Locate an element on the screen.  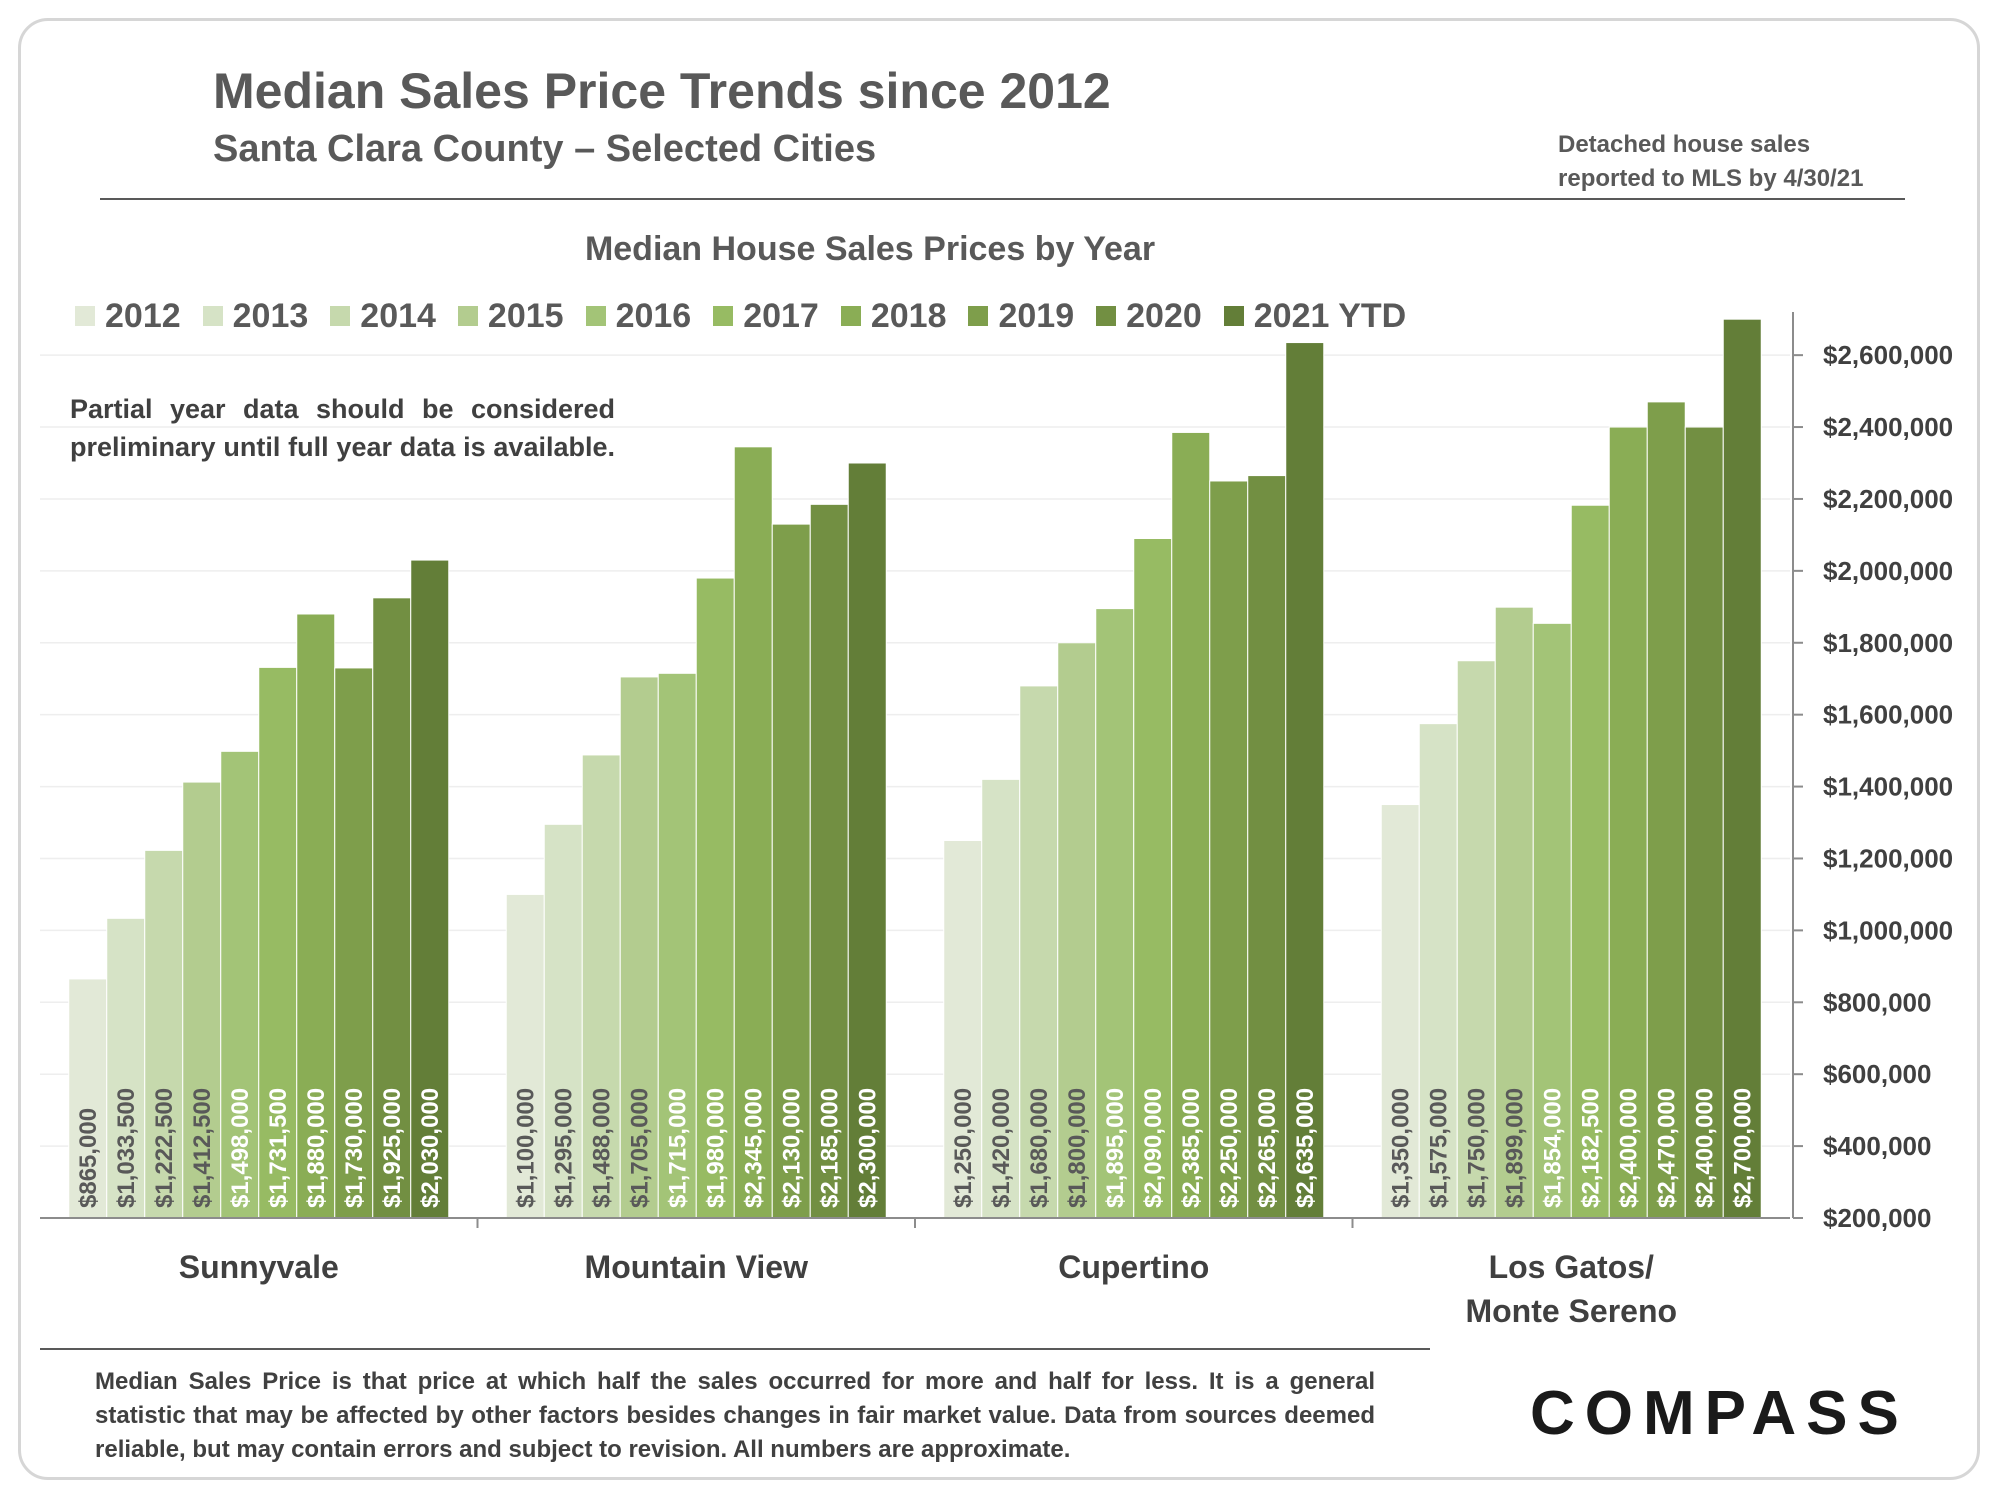
x-tick-label: Cupertino is located at coordinates (1133, 1267).